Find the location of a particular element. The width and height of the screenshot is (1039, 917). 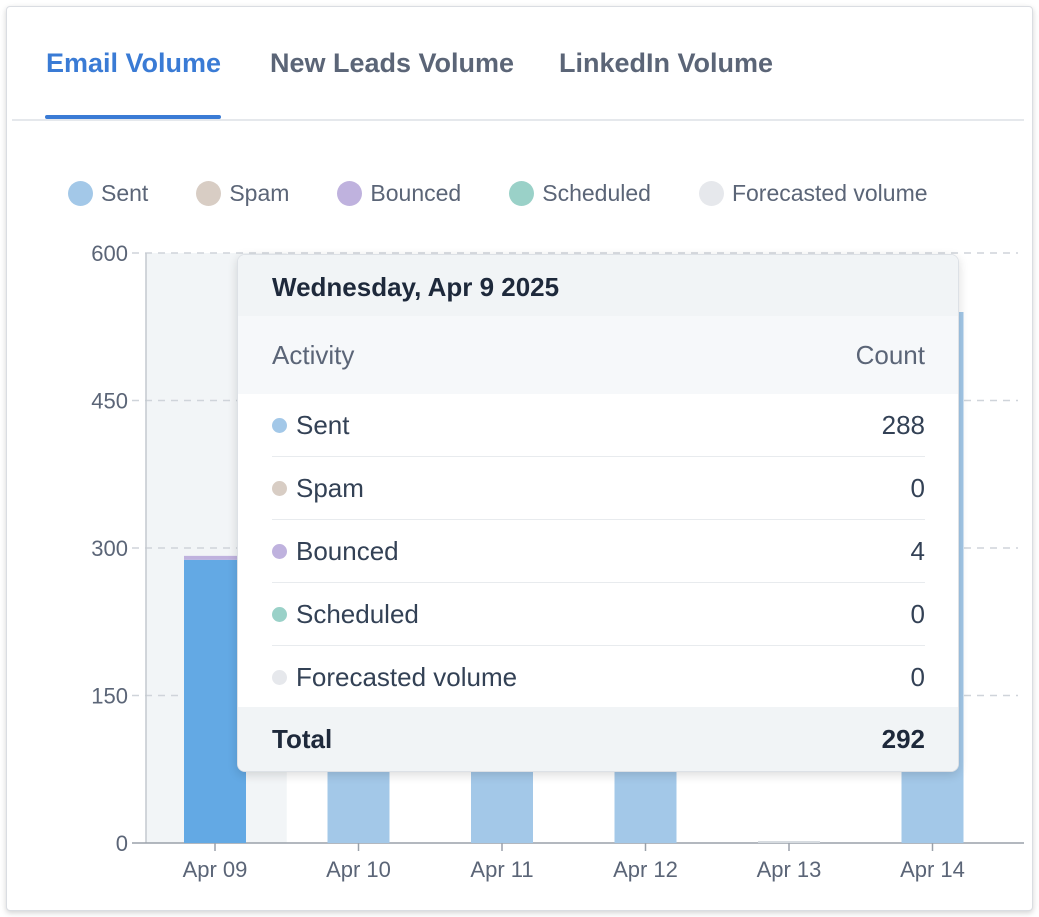

x-tick-label: Apr 13 is located at coordinates (789, 869).